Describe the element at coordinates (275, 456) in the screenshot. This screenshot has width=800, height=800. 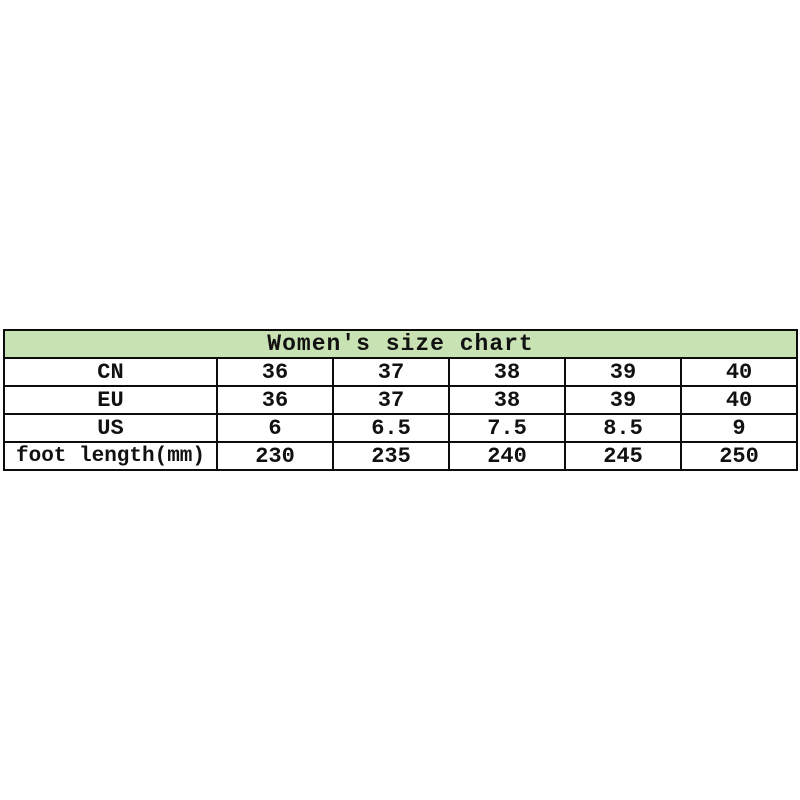
I see `table-cell: 230` at that location.